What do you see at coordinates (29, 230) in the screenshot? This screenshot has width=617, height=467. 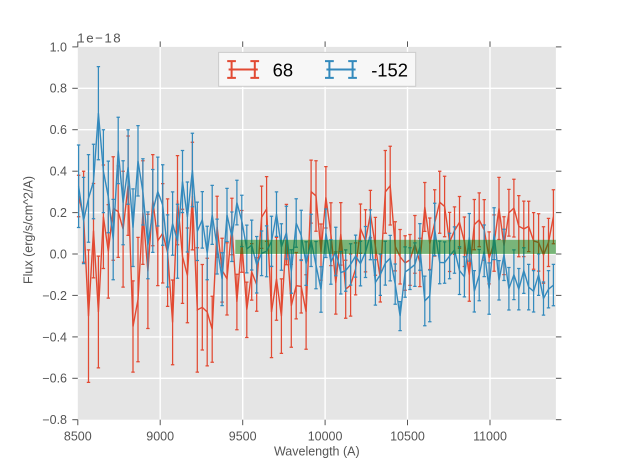 I see `svg-text: Flux (erg/s/cm^2/A)` at bounding box center [29, 230].